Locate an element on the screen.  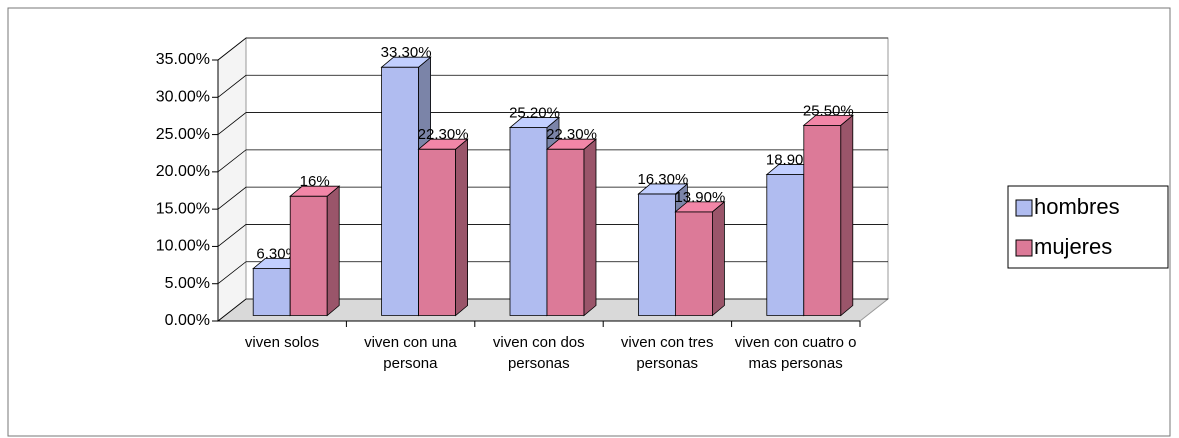
y-tick-label: 35.00% is located at coordinates (183, 59).